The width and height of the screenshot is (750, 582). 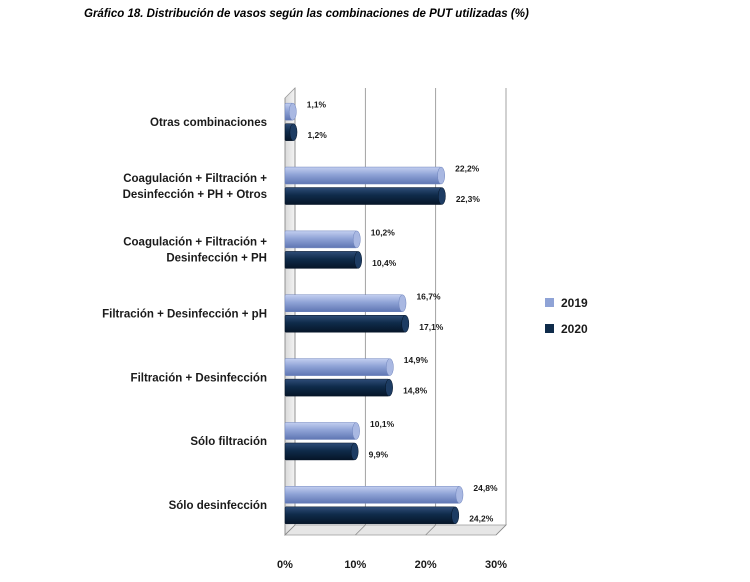 What do you see at coordinates (395, 530) in the screenshot?
I see `floor` at bounding box center [395, 530].